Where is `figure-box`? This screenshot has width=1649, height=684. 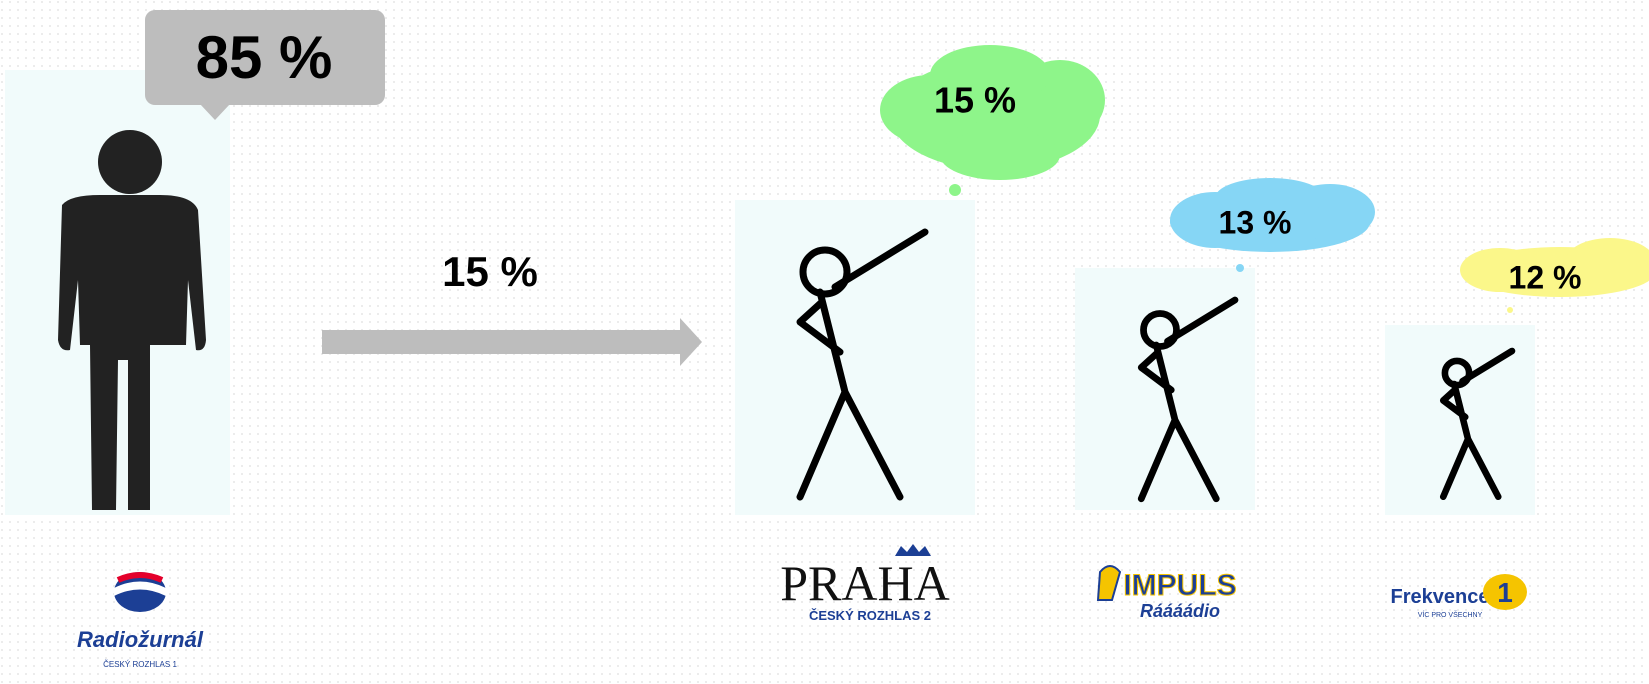
figure-box is located at coordinates (855, 357).